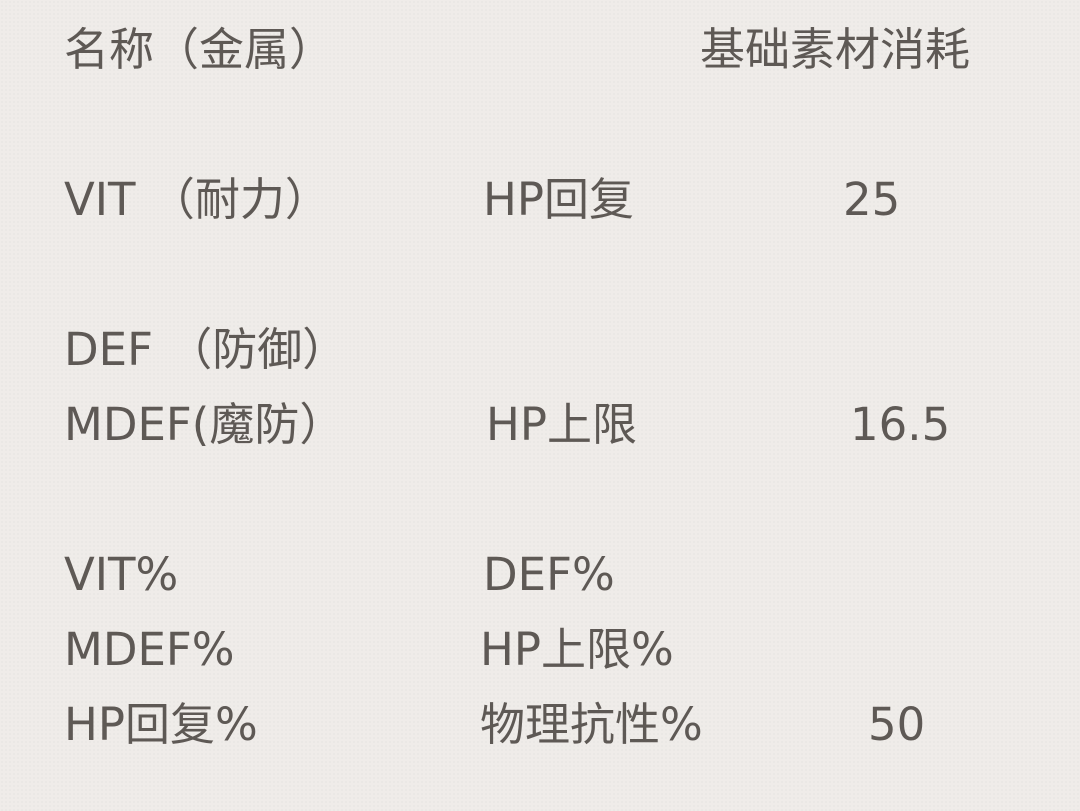  What do you see at coordinates (549, 574) in the screenshot?
I see `effect-label: DEF%` at bounding box center [549, 574].